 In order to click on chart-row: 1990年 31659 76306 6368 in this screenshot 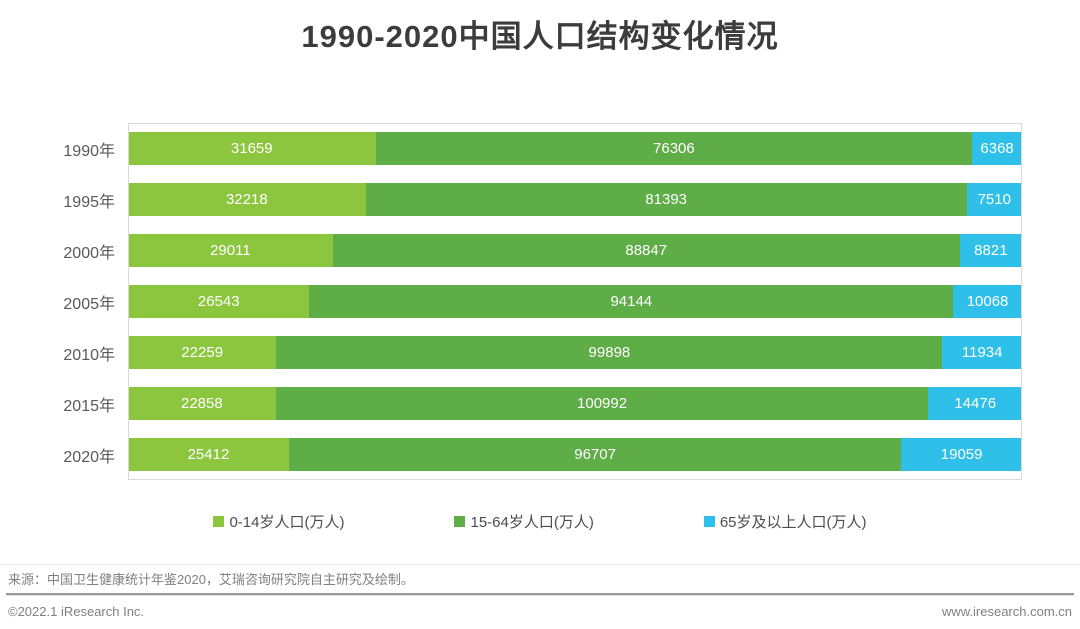, I will do `click(511, 148)`.